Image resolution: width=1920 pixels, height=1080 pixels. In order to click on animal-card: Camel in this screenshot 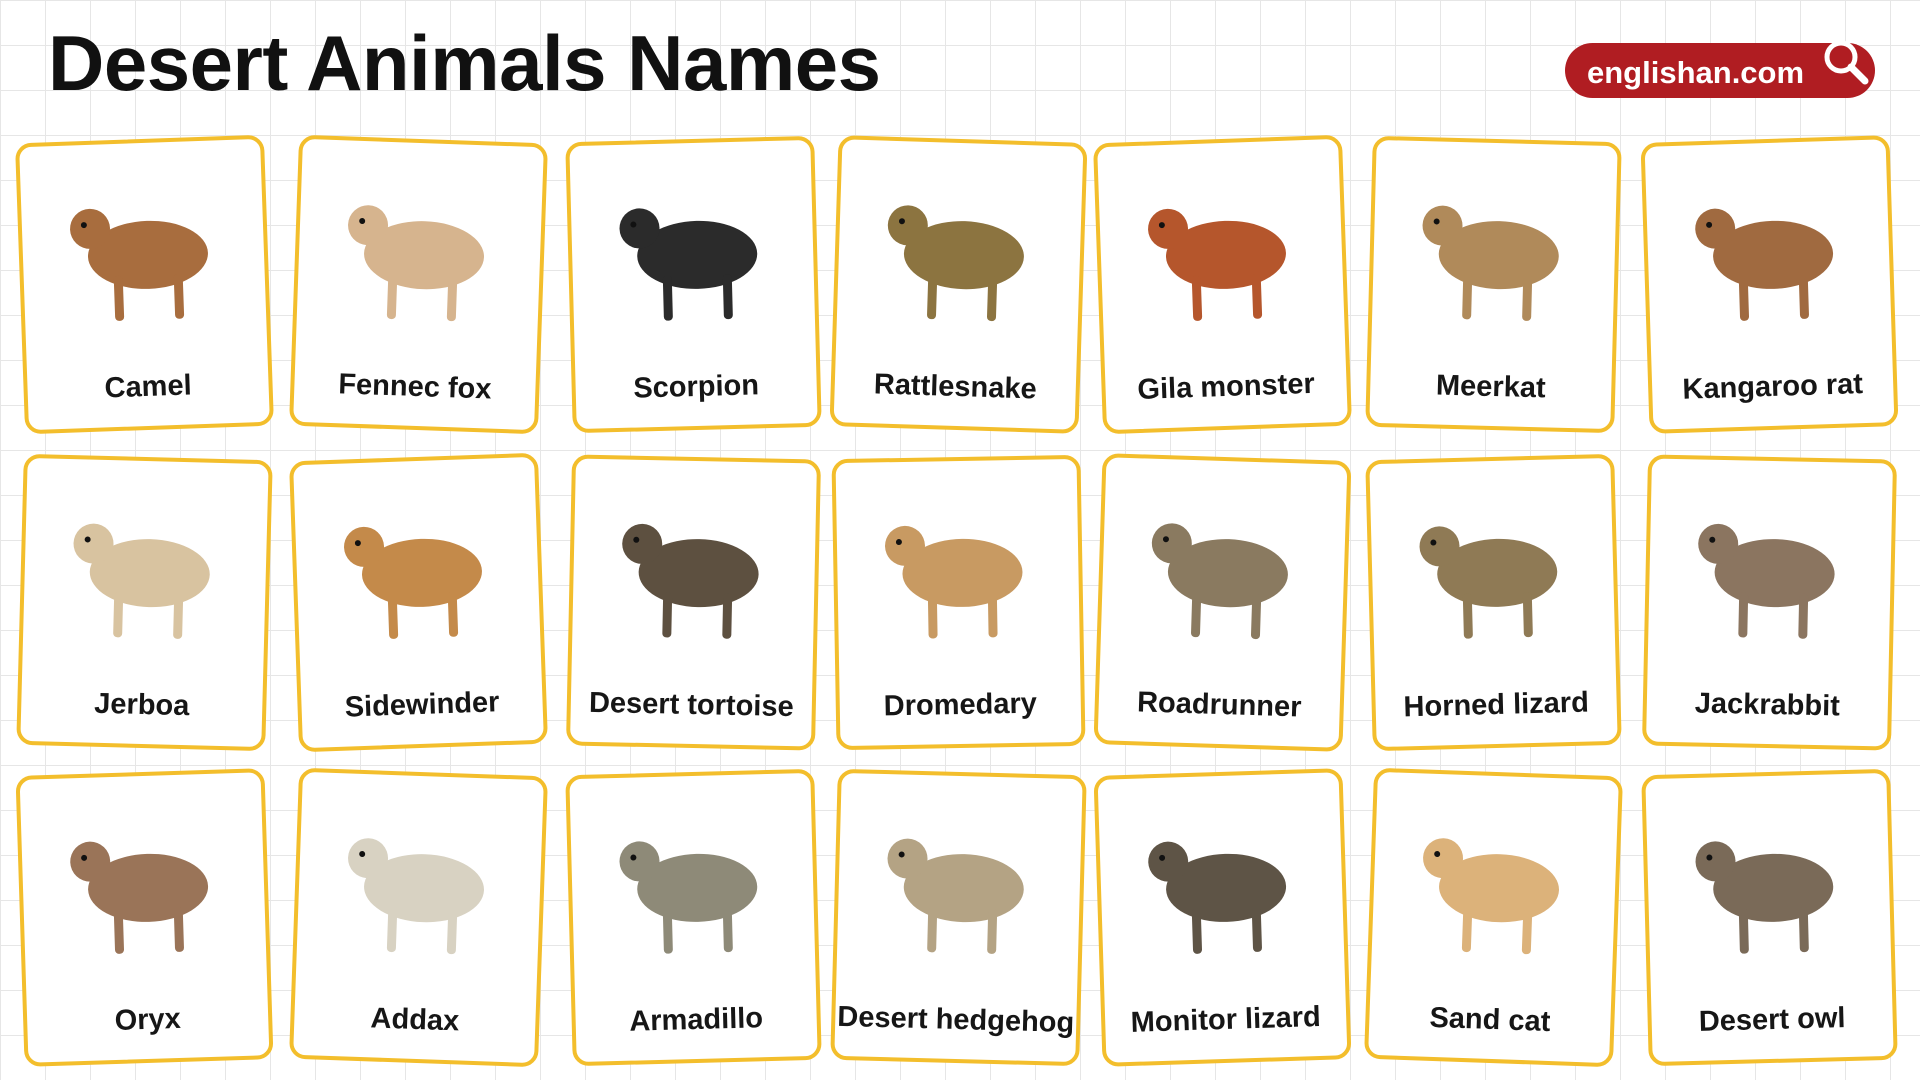, I will do `click(144, 284)`.